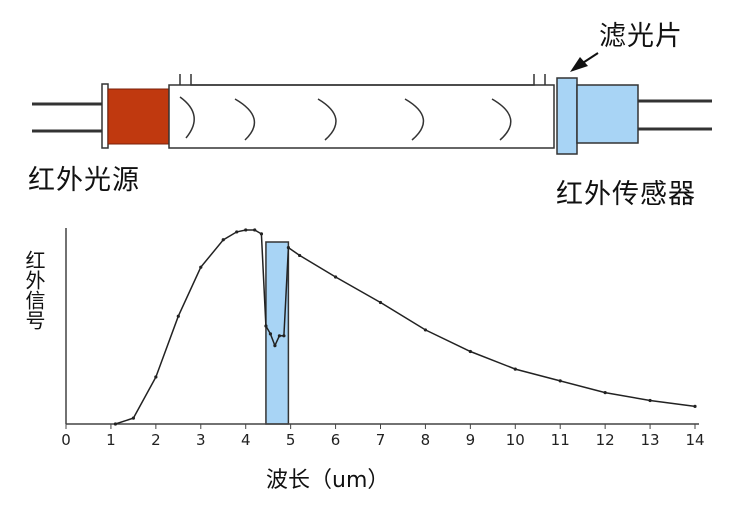 This screenshot has height=508, width=742. What do you see at coordinates (626, 194) in the screenshot?
I see `infrared-sensor-label: 红外传感器` at bounding box center [626, 194].